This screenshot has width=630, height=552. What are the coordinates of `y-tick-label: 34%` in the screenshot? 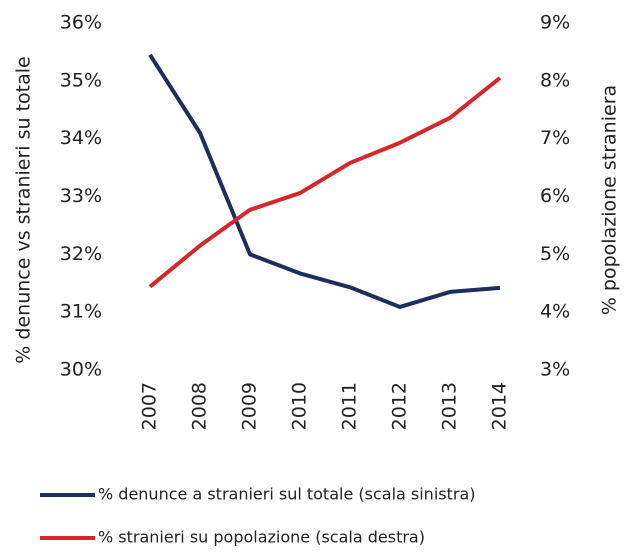 It's located at (81, 138).